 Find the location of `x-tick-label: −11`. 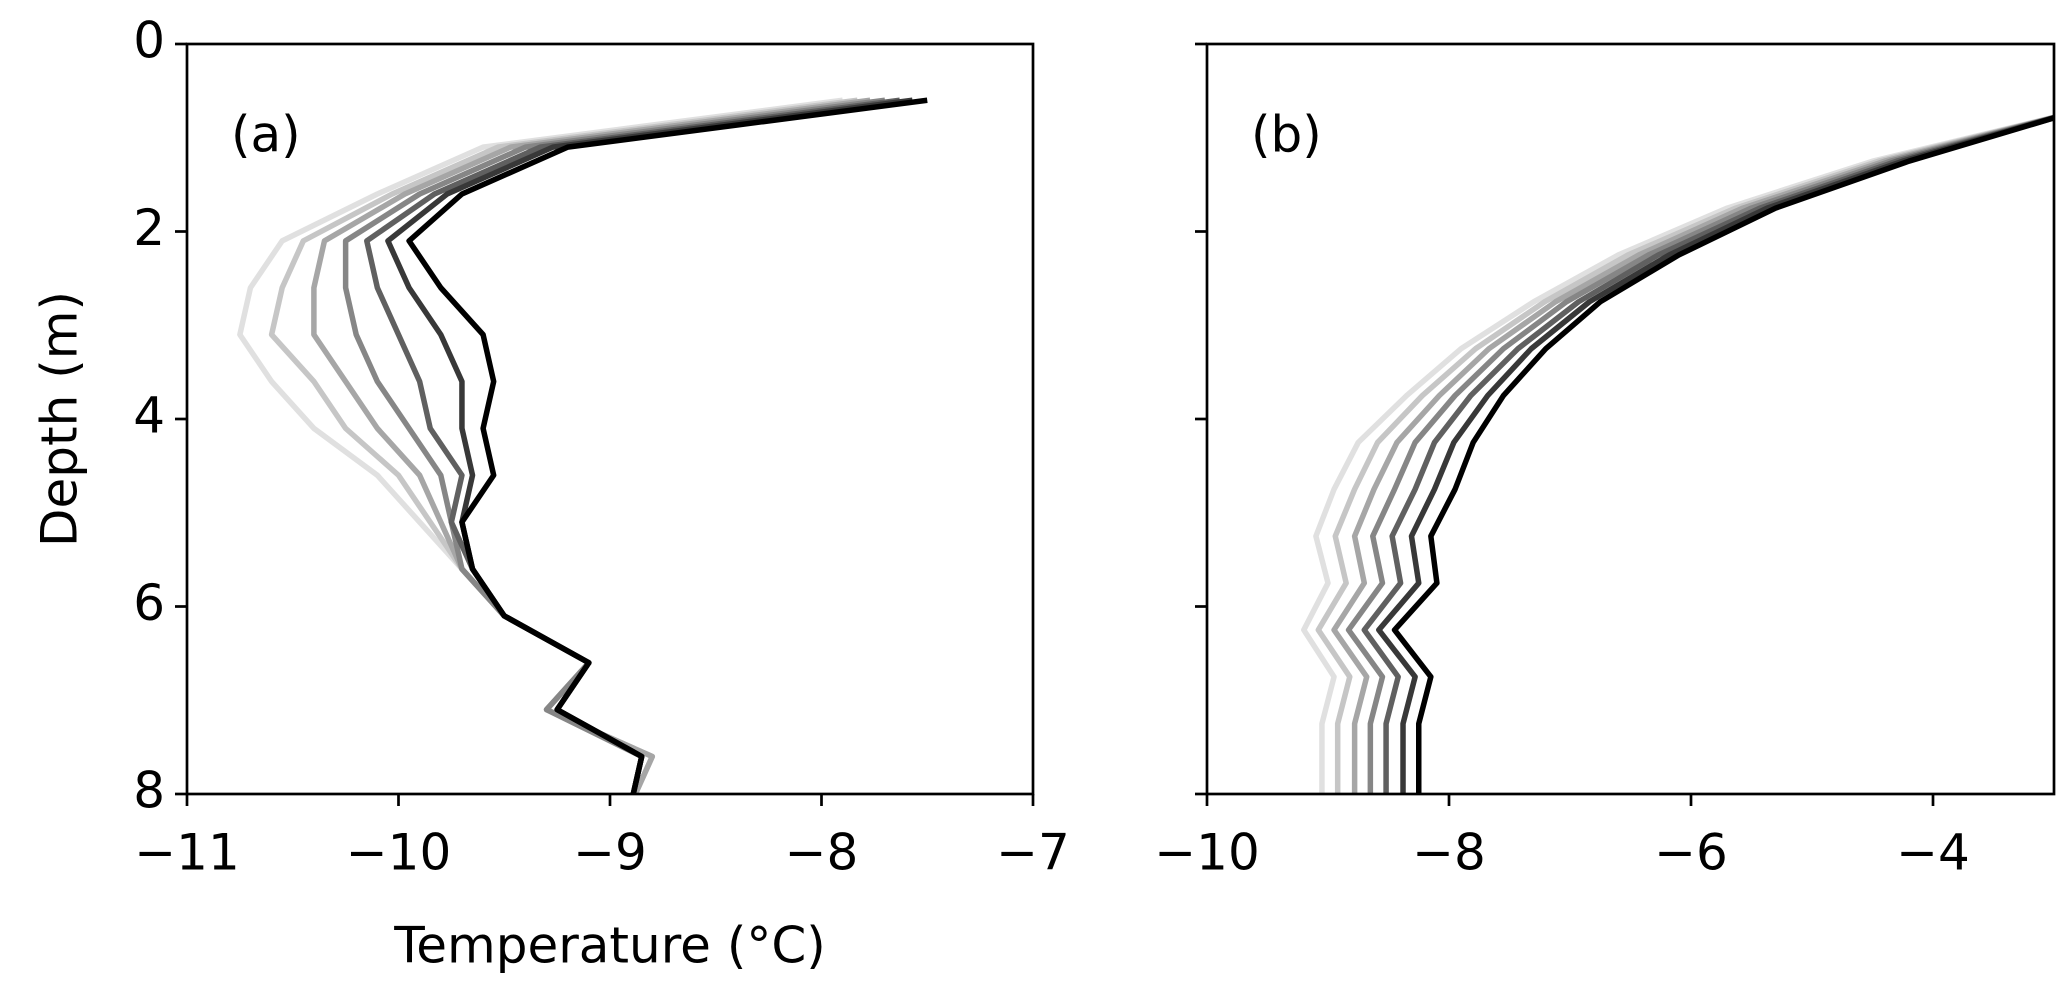

x-tick-label: −11 is located at coordinates (187, 853).